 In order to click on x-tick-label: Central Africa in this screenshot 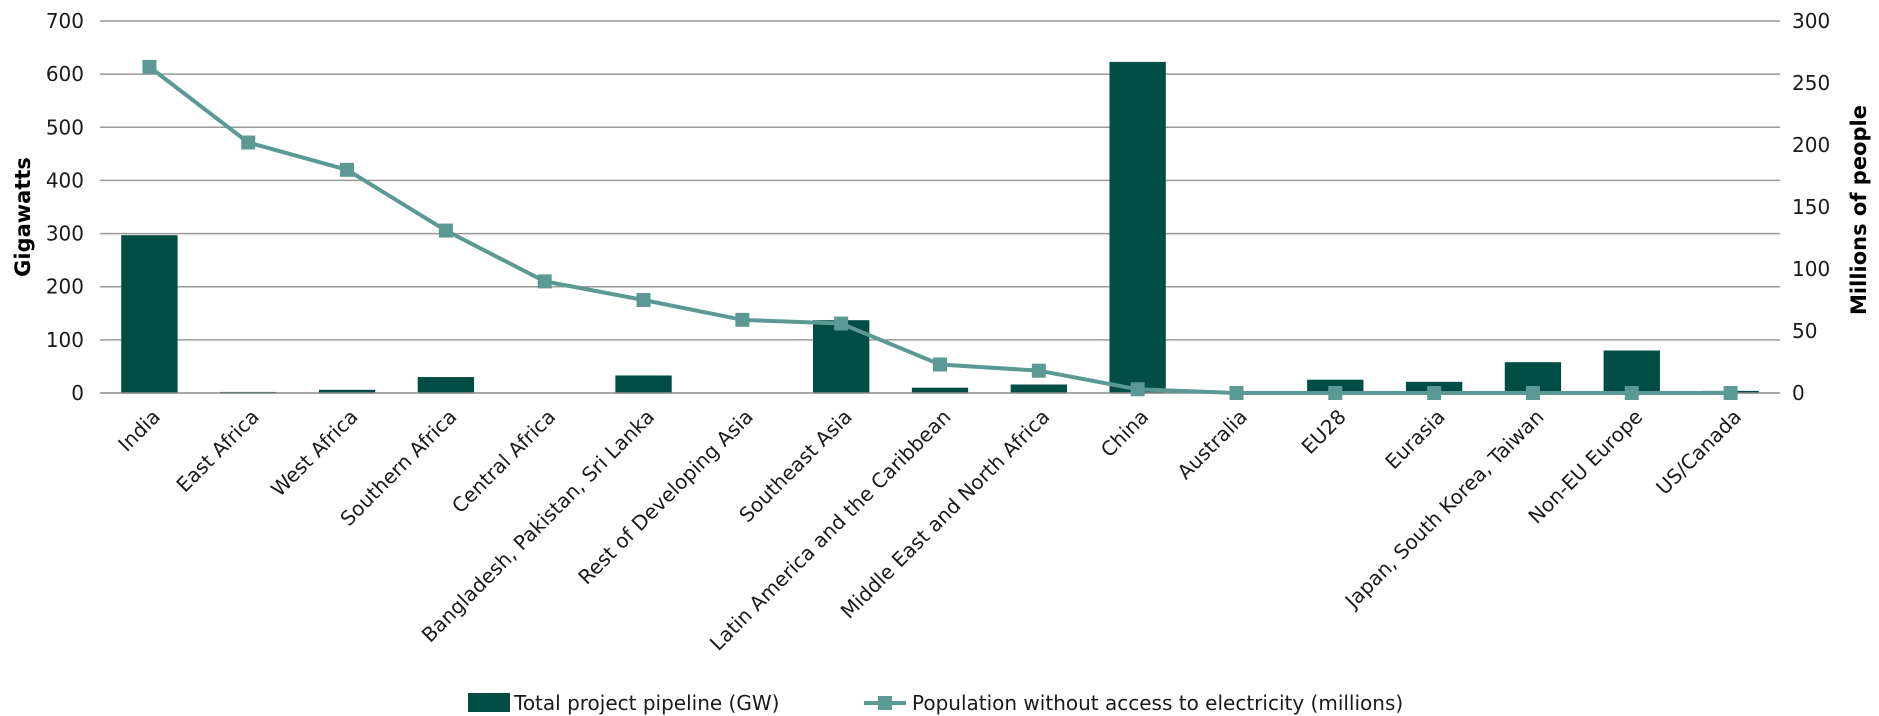, I will do `click(503, 461)`.